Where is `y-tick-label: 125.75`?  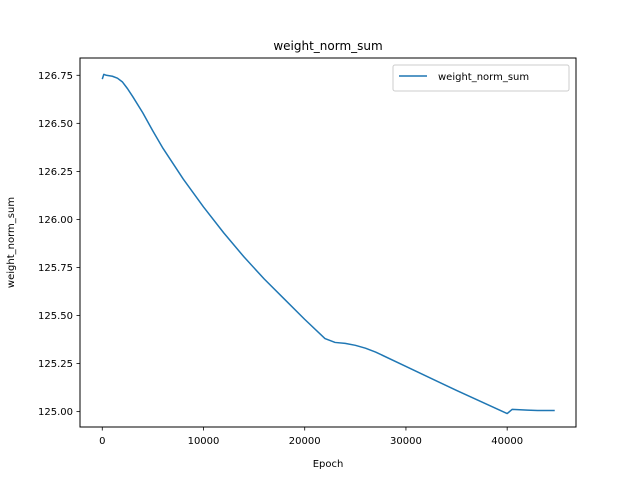 y-tick-label: 125.75 is located at coordinates (55, 268).